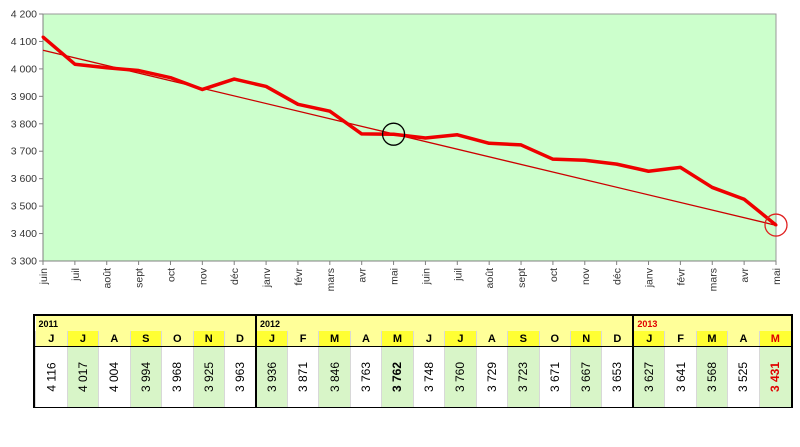 The image size is (800, 447). I want to click on value-text: 3 936, so click(271, 377).